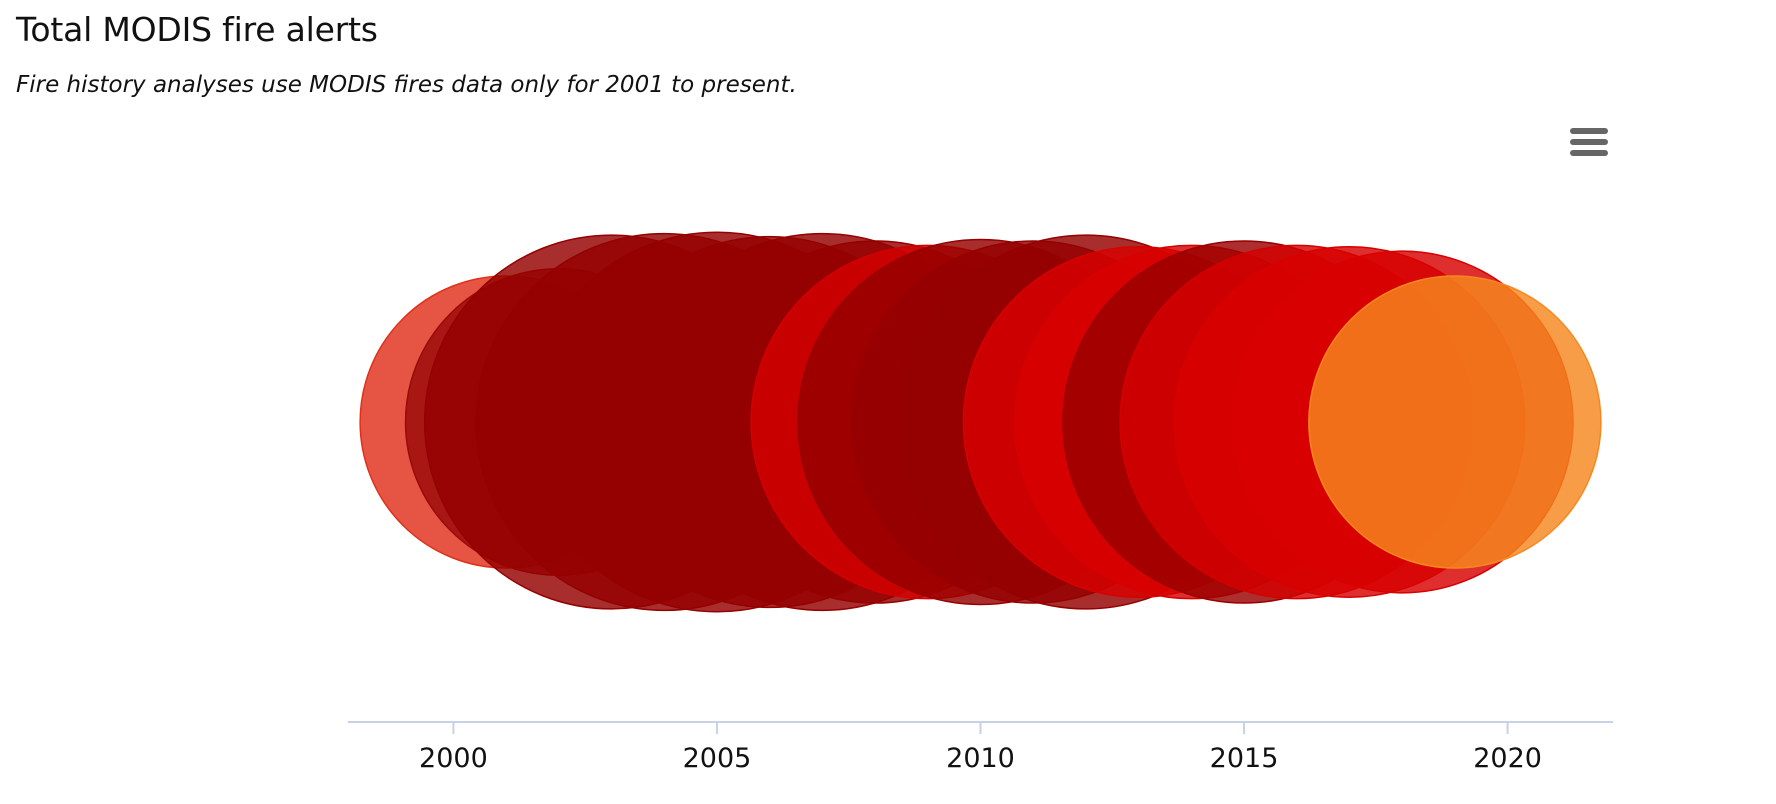  Describe the element at coordinates (1589, 146) in the screenshot. I see `chart-menu-button` at that location.